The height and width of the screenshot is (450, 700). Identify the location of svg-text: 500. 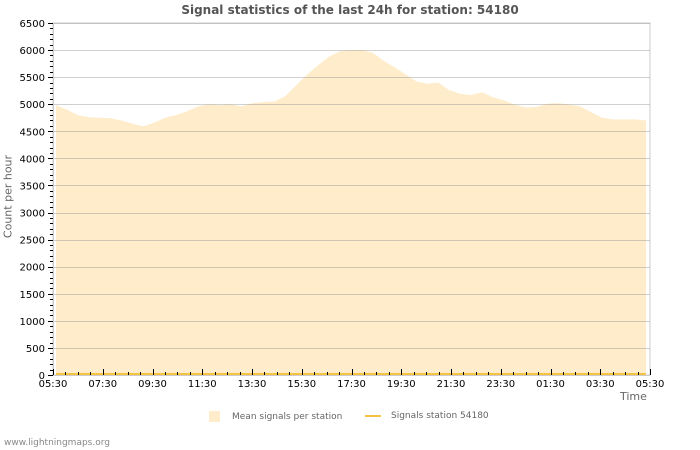
(35, 349).